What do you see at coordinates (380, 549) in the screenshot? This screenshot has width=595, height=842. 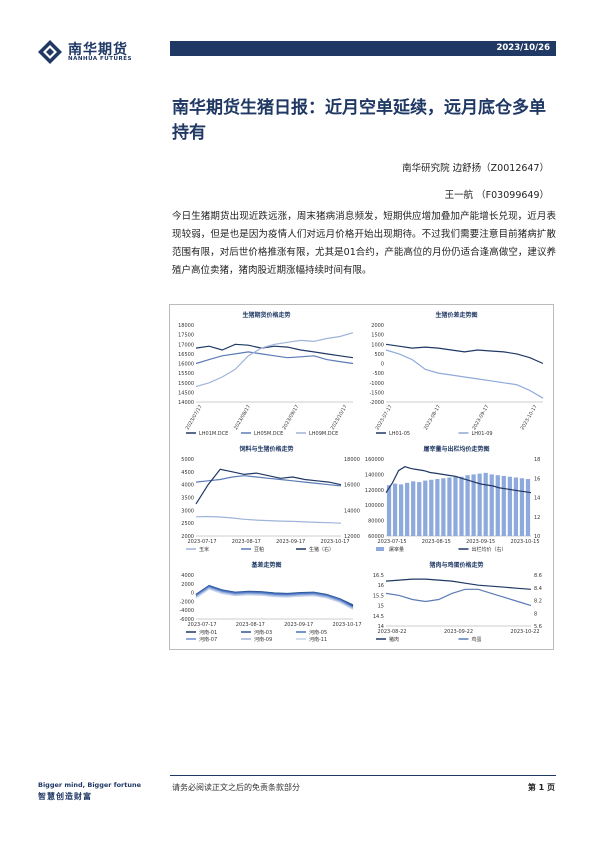 I see `legend-swatch` at bounding box center [380, 549].